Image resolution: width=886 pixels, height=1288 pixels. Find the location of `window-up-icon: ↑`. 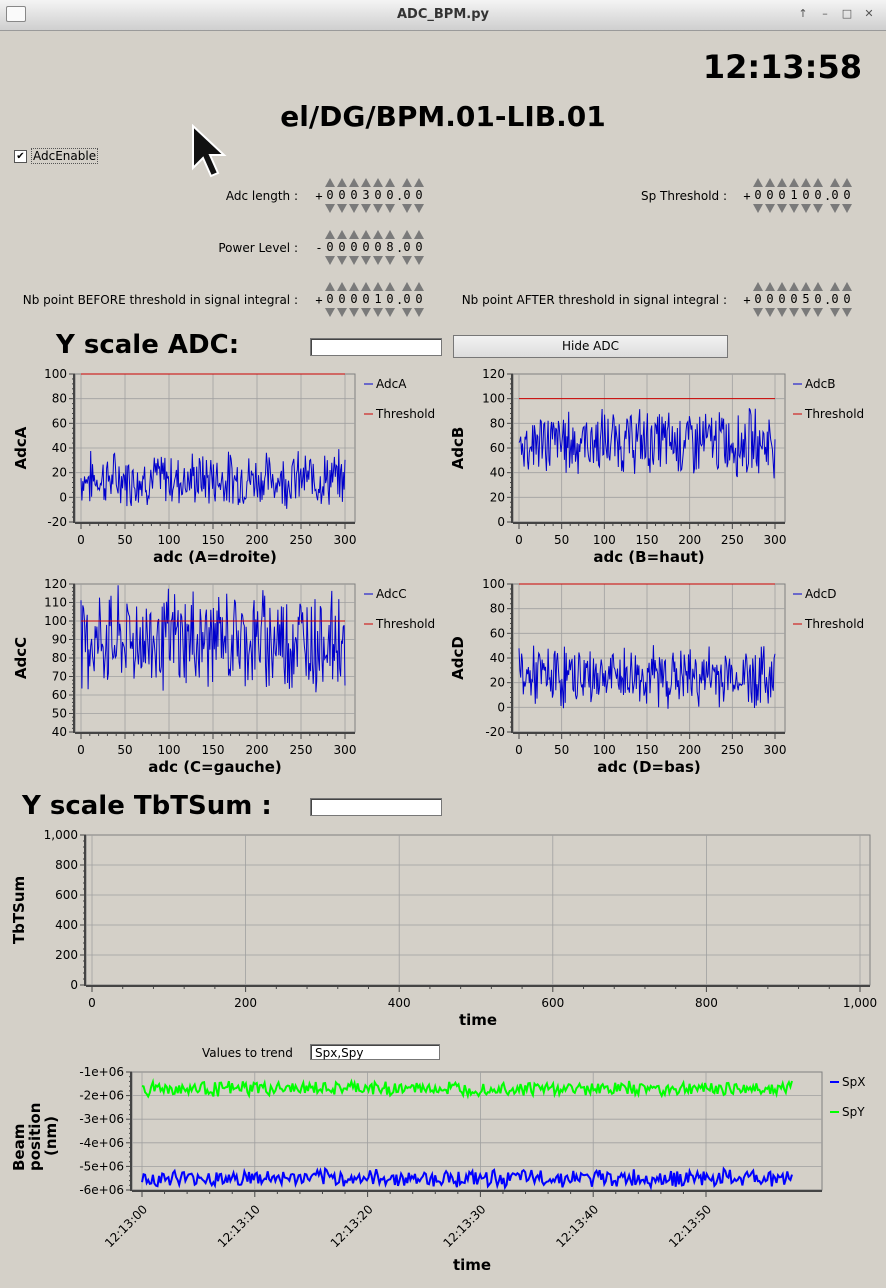

window-up-icon: ↑ is located at coordinates (803, 13).